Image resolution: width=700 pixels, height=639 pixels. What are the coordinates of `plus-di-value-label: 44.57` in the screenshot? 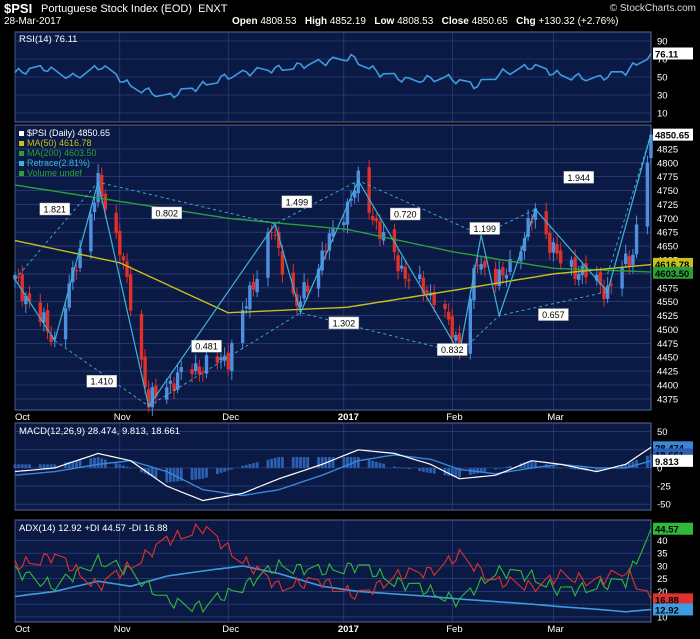 It's located at (667, 530).